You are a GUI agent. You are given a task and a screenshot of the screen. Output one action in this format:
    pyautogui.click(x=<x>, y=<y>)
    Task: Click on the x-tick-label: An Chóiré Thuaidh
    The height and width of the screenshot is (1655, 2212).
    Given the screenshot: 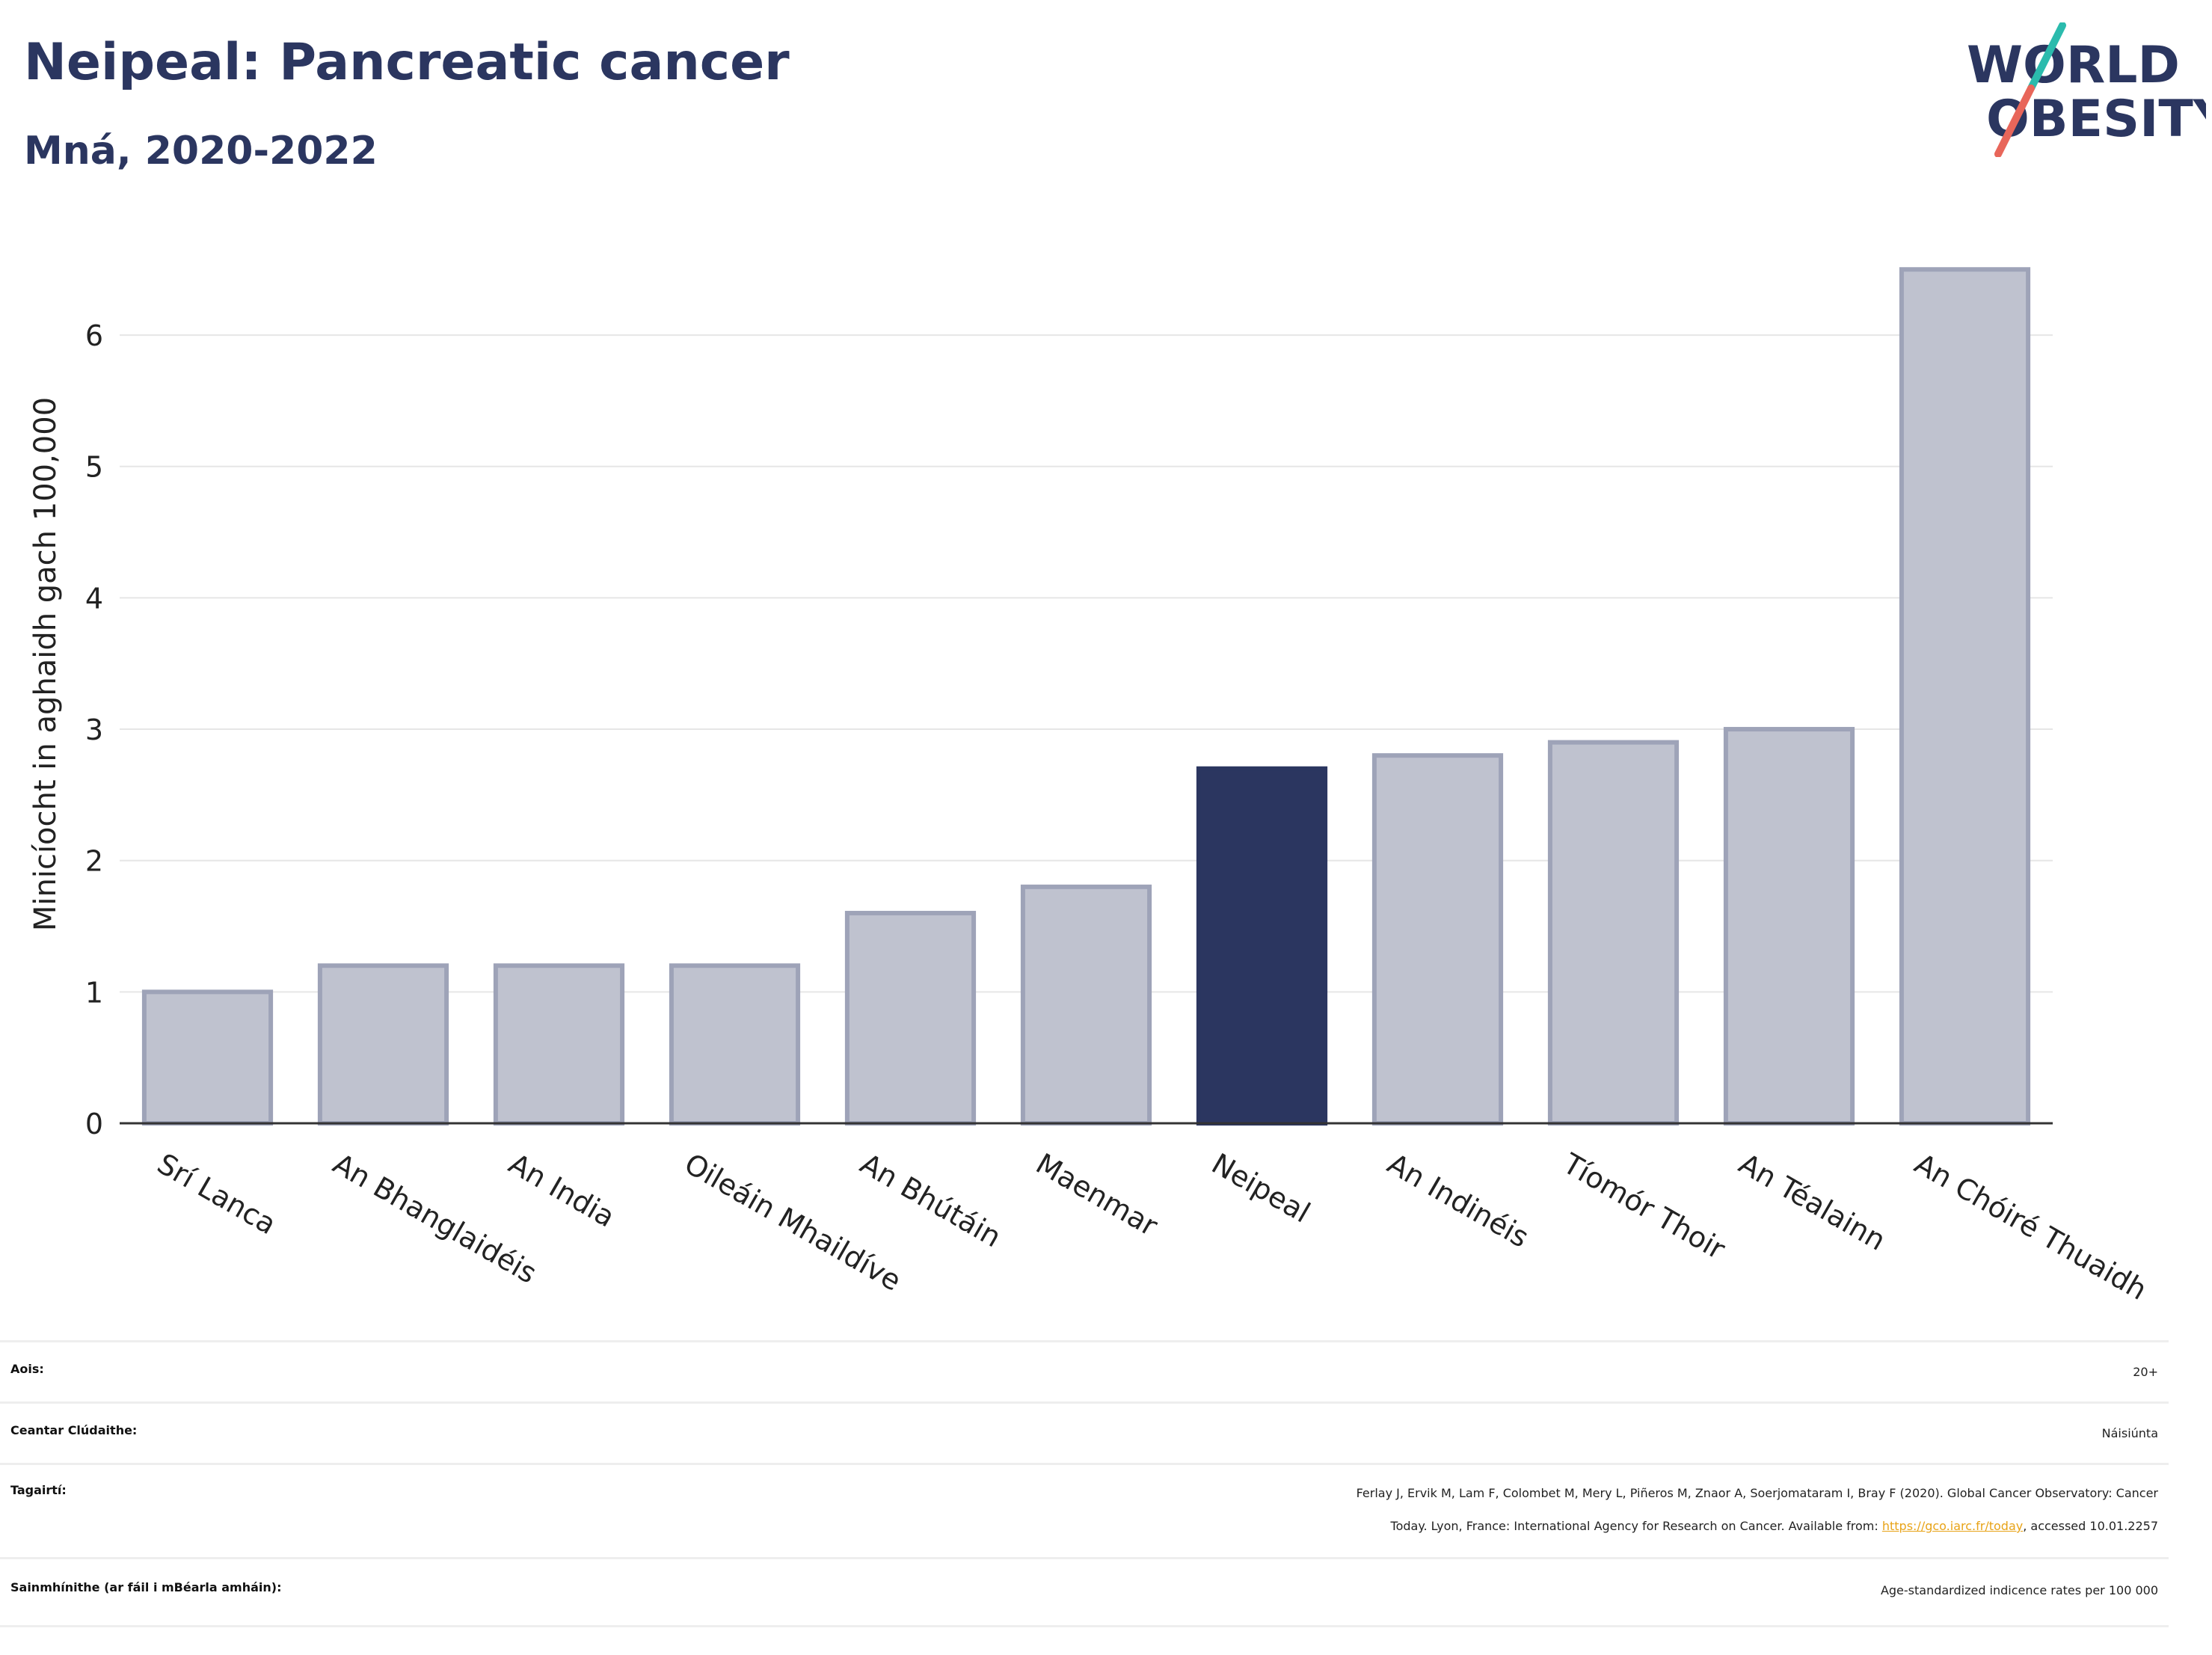 What is the action you would take?
    pyautogui.click(x=2030, y=1227)
    